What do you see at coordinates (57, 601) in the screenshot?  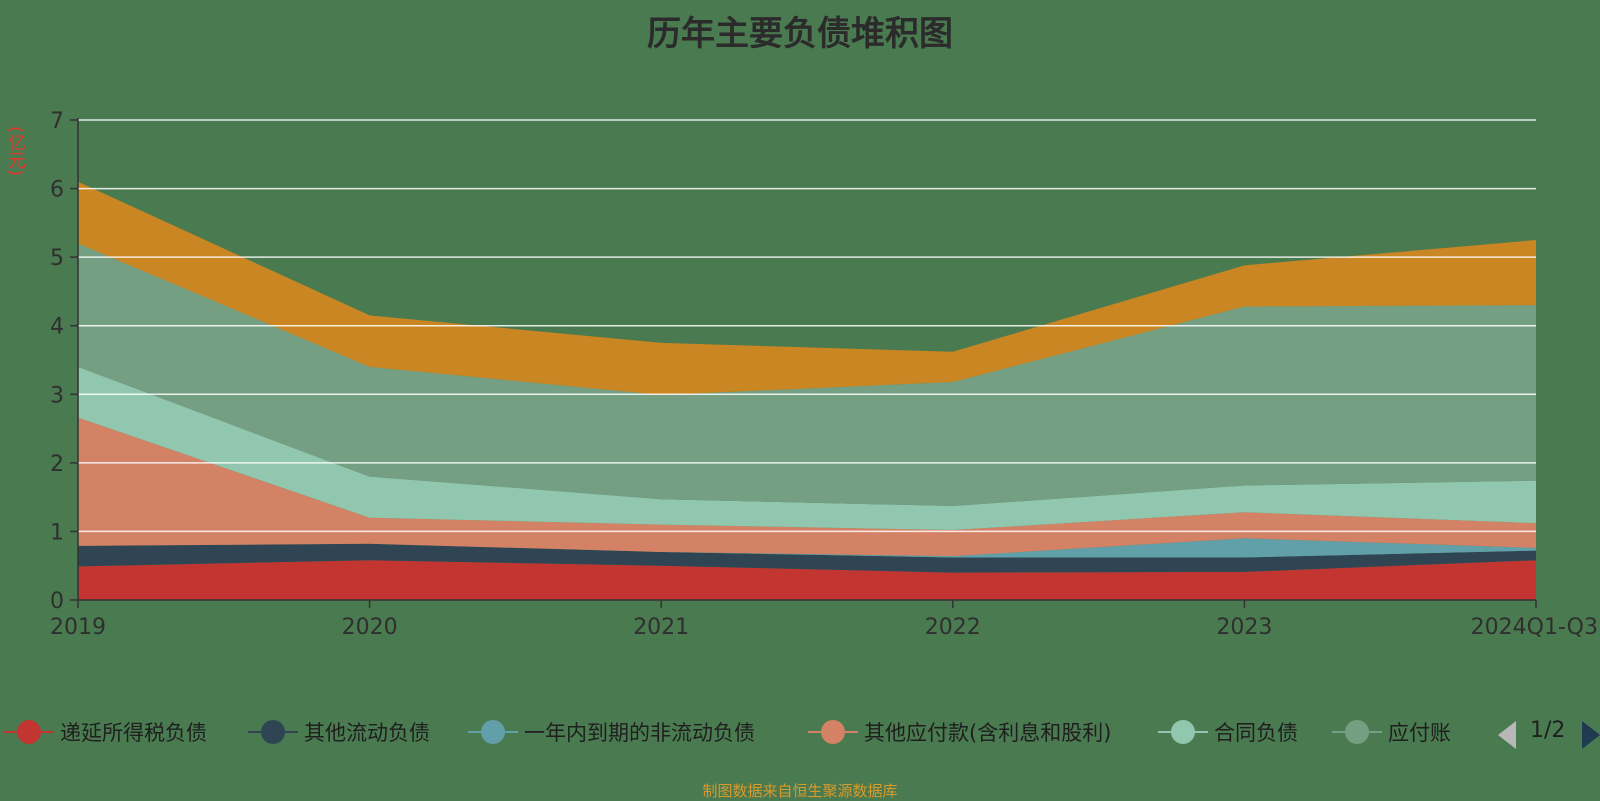 I see `y-tick-label: 0` at bounding box center [57, 601].